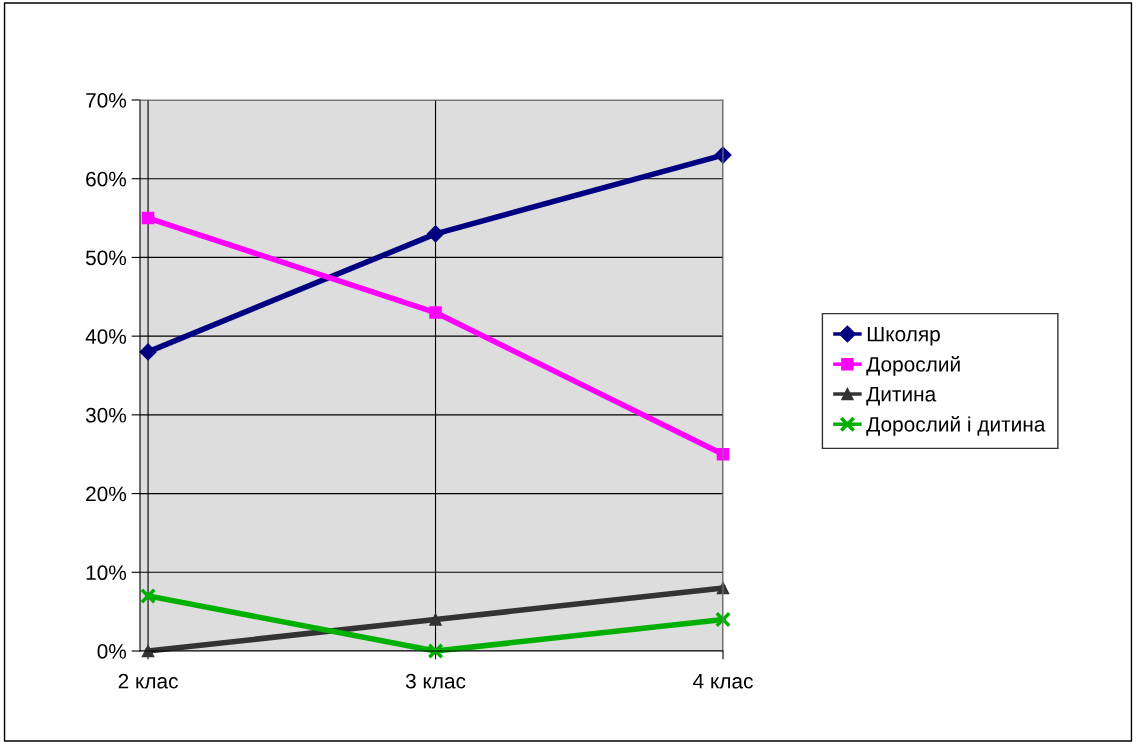 The image size is (1136, 744). I want to click on legend-label: Школяр, so click(903, 336).